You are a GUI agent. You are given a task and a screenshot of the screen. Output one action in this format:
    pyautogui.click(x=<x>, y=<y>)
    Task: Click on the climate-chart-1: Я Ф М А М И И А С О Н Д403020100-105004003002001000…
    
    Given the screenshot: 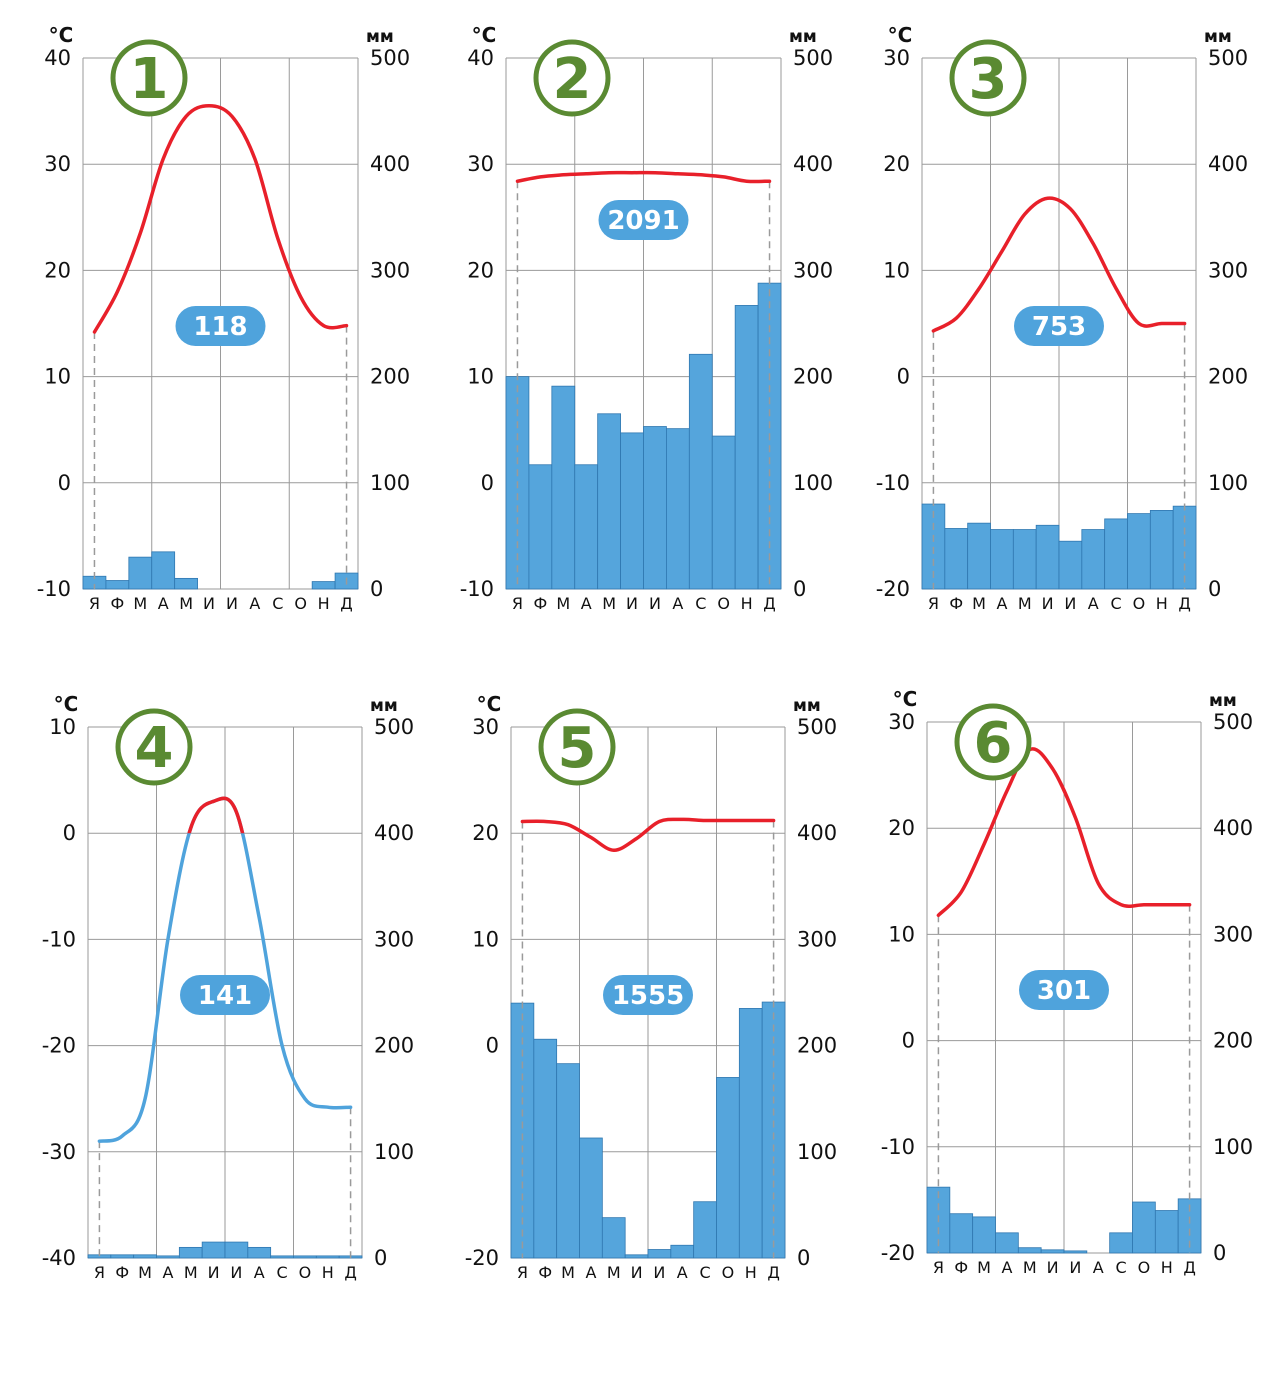 What is the action you would take?
    pyautogui.click(x=223, y=318)
    